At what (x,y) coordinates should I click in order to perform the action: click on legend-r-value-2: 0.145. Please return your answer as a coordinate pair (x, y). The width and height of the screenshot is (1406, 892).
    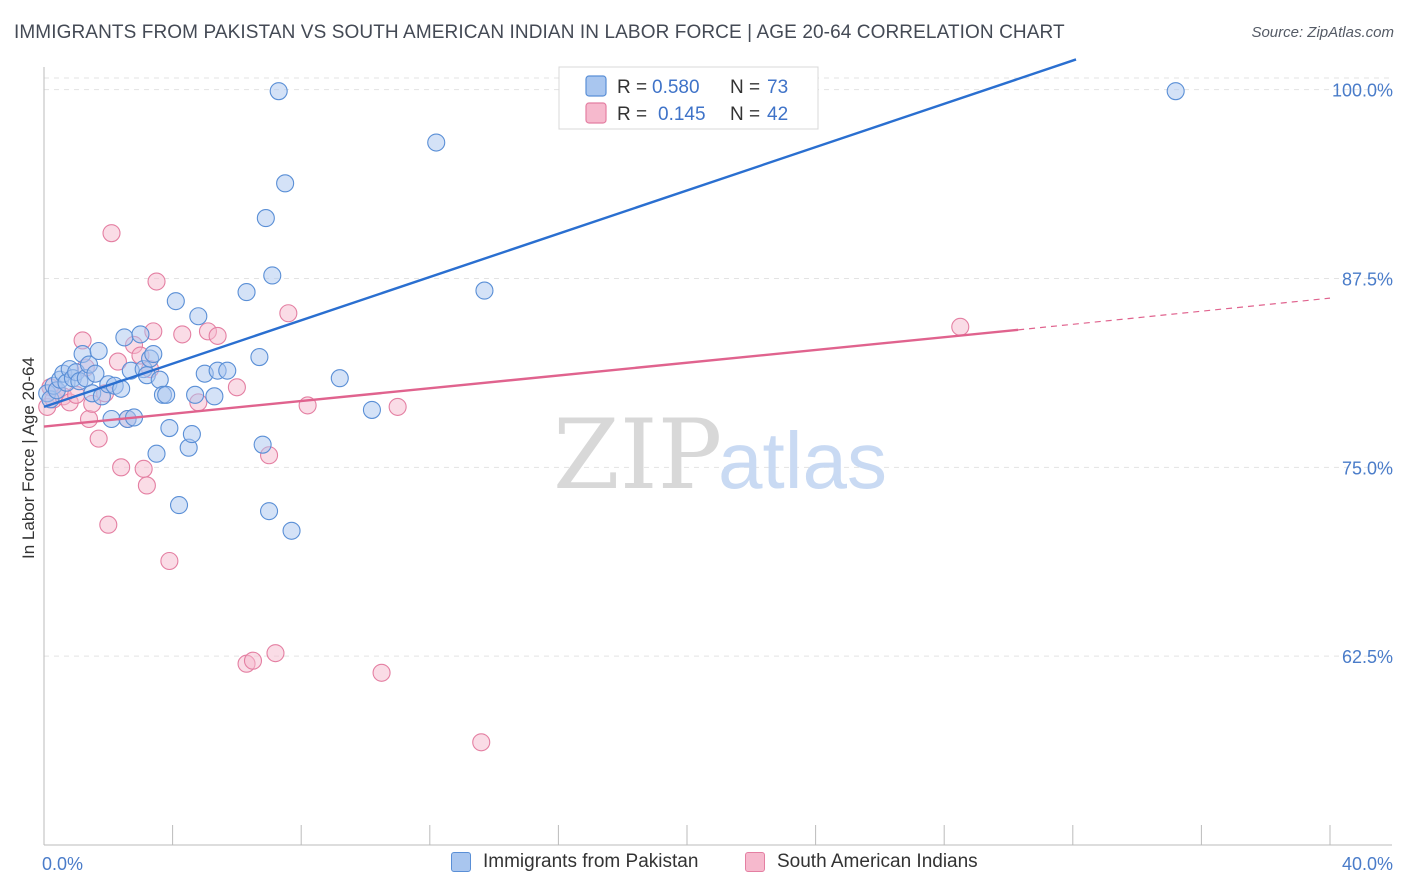
    Looking at the image, I should click on (682, 114).